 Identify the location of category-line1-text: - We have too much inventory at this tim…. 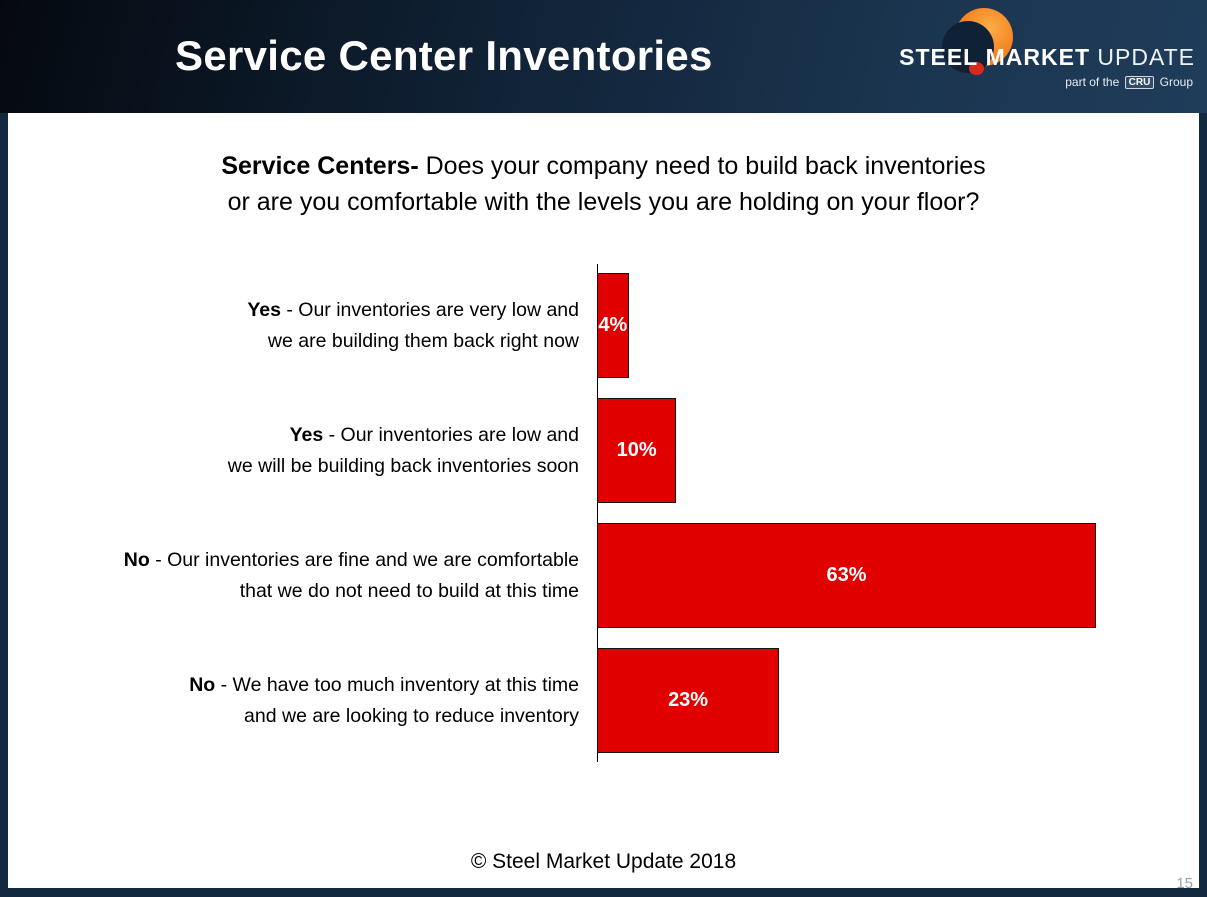
(399, 685).